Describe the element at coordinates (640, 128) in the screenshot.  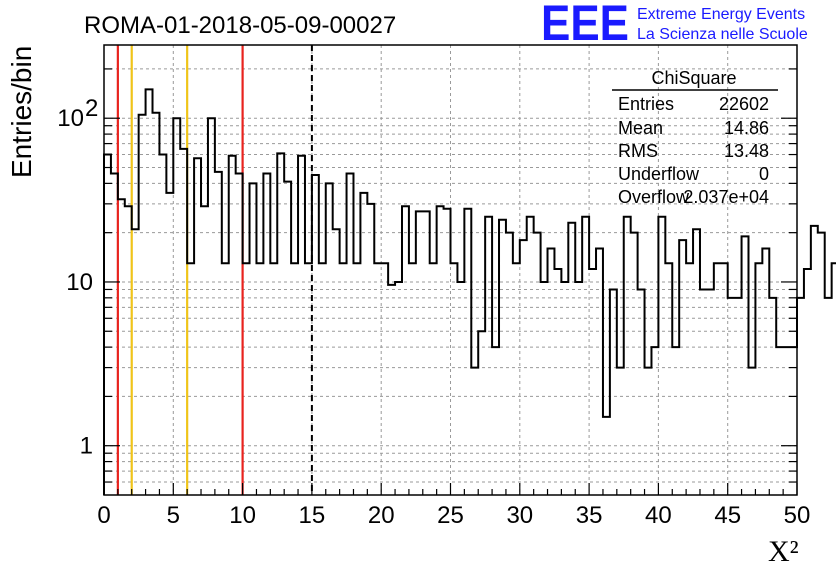
I see `stats-mean-label: Mean` at that location.